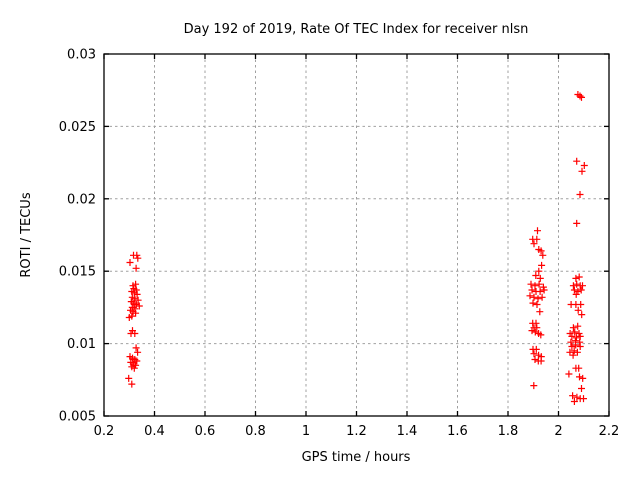 This screenshot has height=480, width=640. What do you see at coordinates (205, 431) in the screenshot?
I see `x-tick-label: 0.6` at bounding box center [205, 431].